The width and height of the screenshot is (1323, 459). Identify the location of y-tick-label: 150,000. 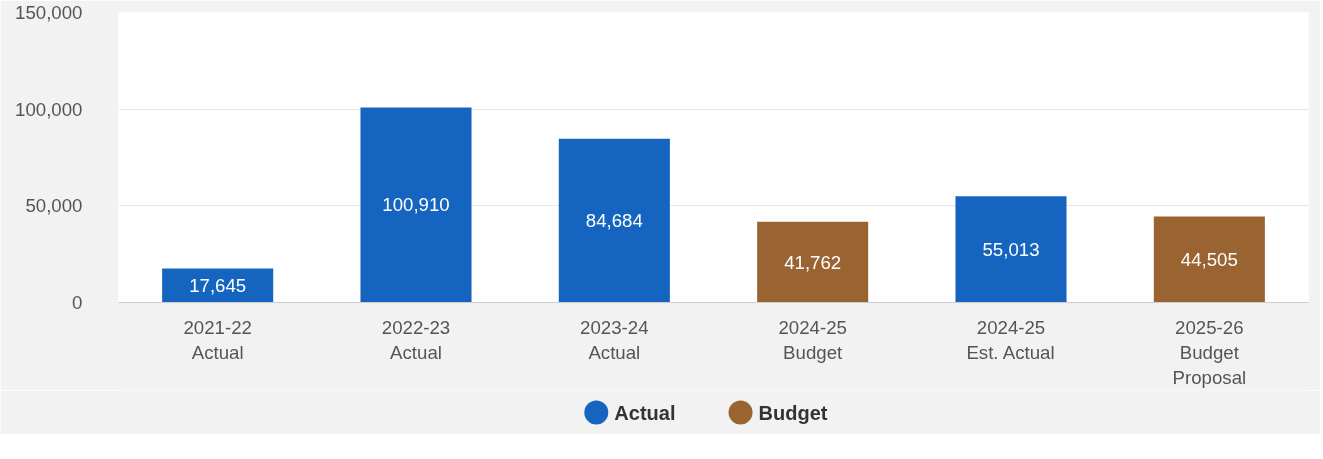
(49, 12).